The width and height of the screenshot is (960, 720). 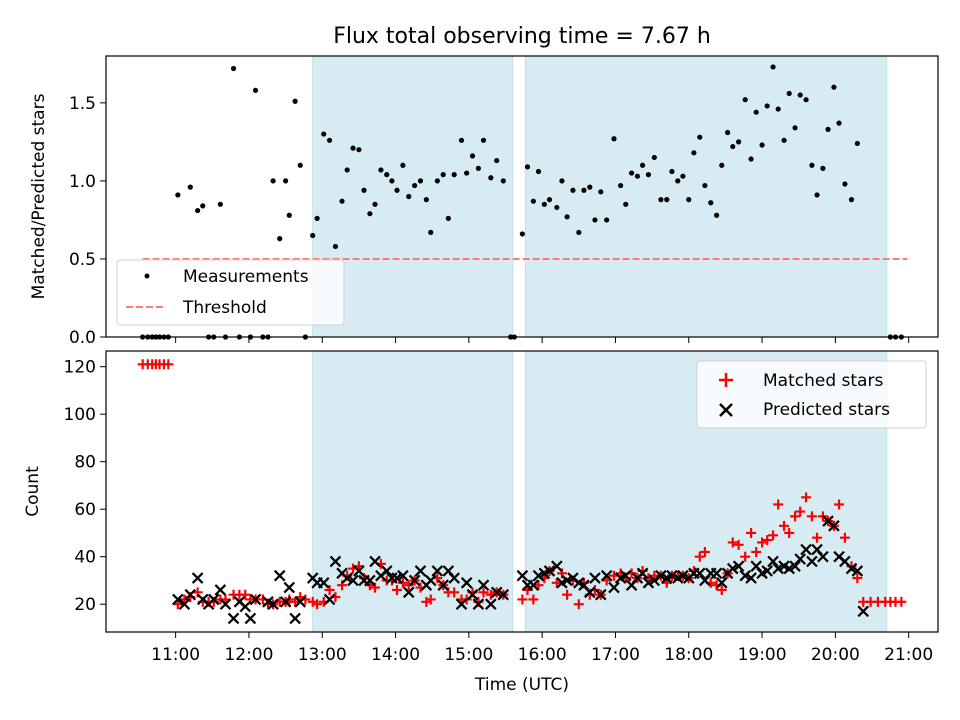 What do you see at coordinates (82, 338) in the screenshot?
I see `ratio-y-tick-label: 0.0` at bounding box center [82, 338].